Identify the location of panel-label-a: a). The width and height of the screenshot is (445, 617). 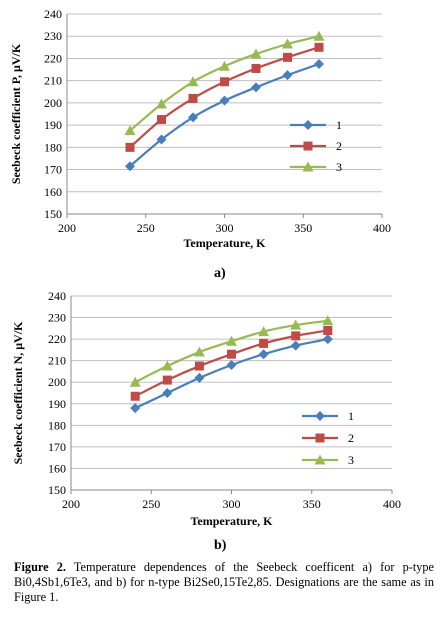
(220, 273).